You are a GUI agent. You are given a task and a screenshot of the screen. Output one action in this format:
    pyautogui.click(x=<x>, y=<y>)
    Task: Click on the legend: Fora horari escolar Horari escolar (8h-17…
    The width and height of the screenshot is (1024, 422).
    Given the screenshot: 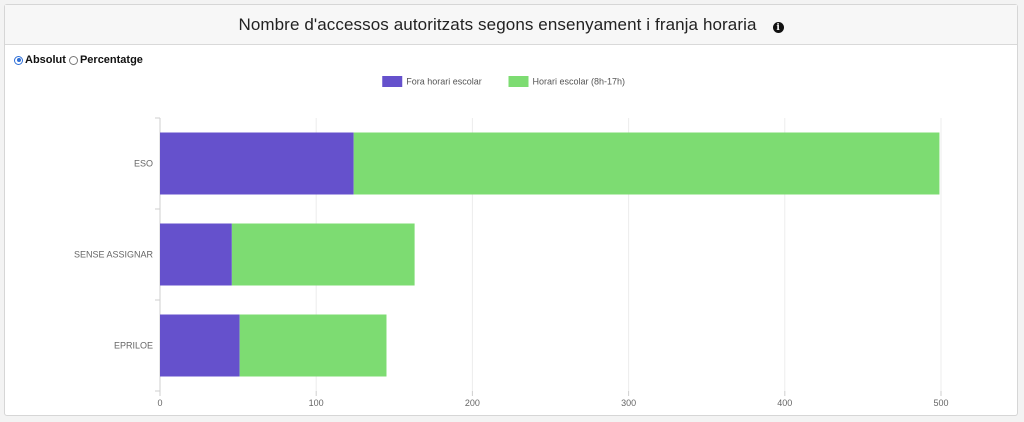 What is the action you would take?
    pyautogui.click(x=503, y=81)
    